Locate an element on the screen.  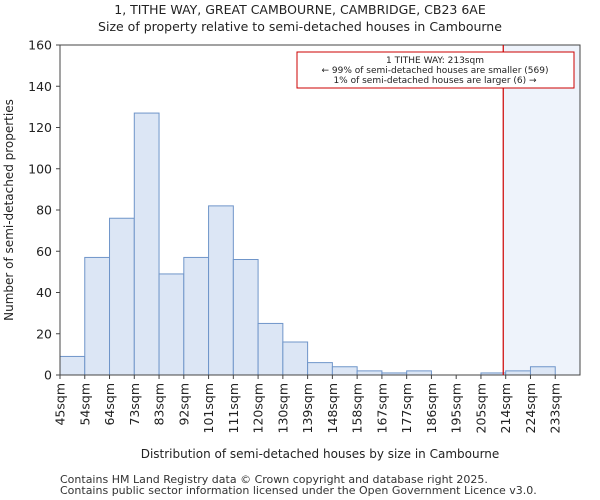
bar-158sqm is located at coordinates (369, 373).